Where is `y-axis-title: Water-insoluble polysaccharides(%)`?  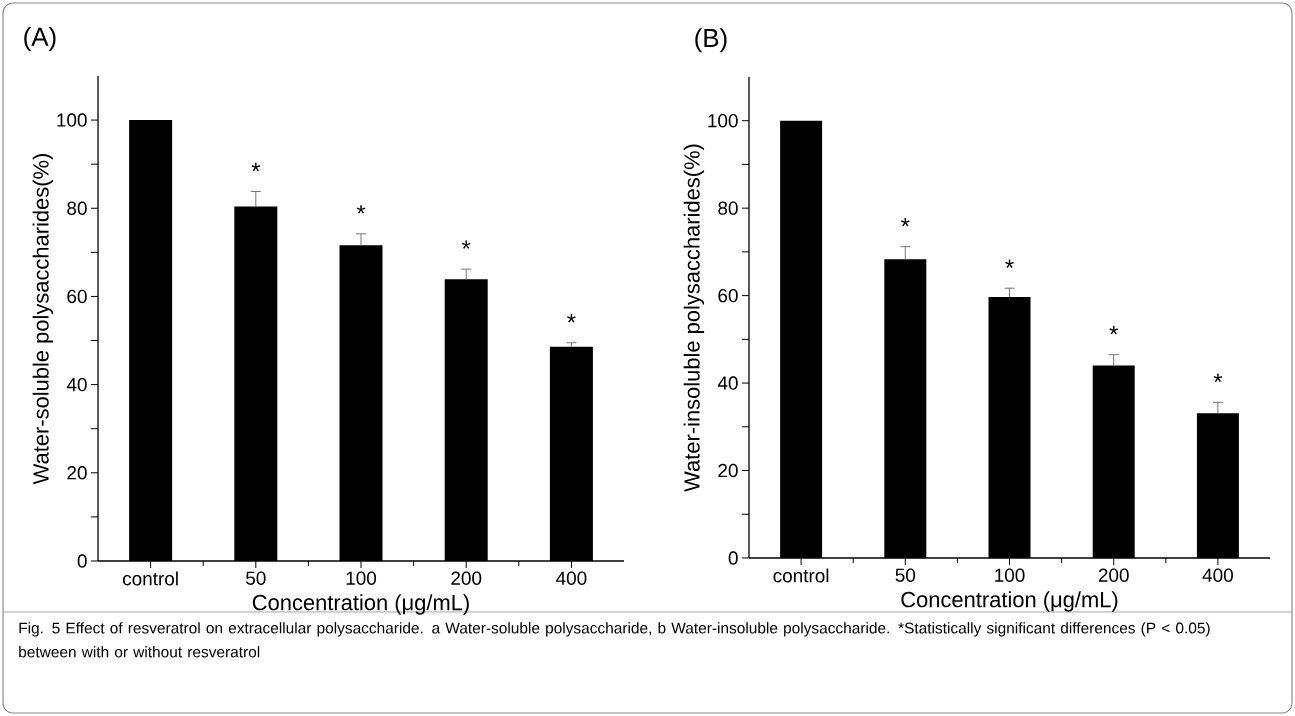
y-axis-title: Water-insoluble polysaccharides(%) is located at coordinates (694, 318).